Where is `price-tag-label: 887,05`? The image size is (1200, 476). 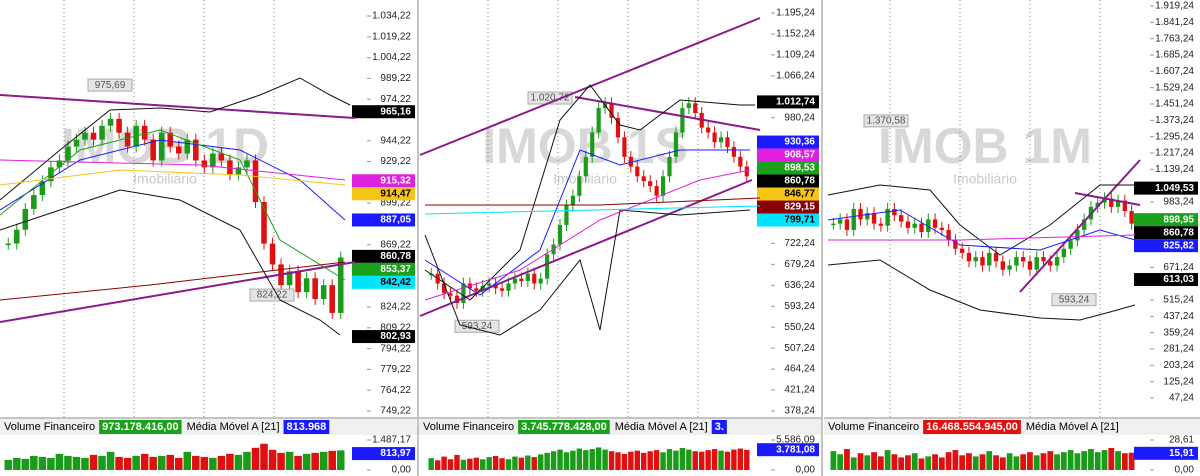
price-tag-label: 887,05 is located at coordinates (395, 220).